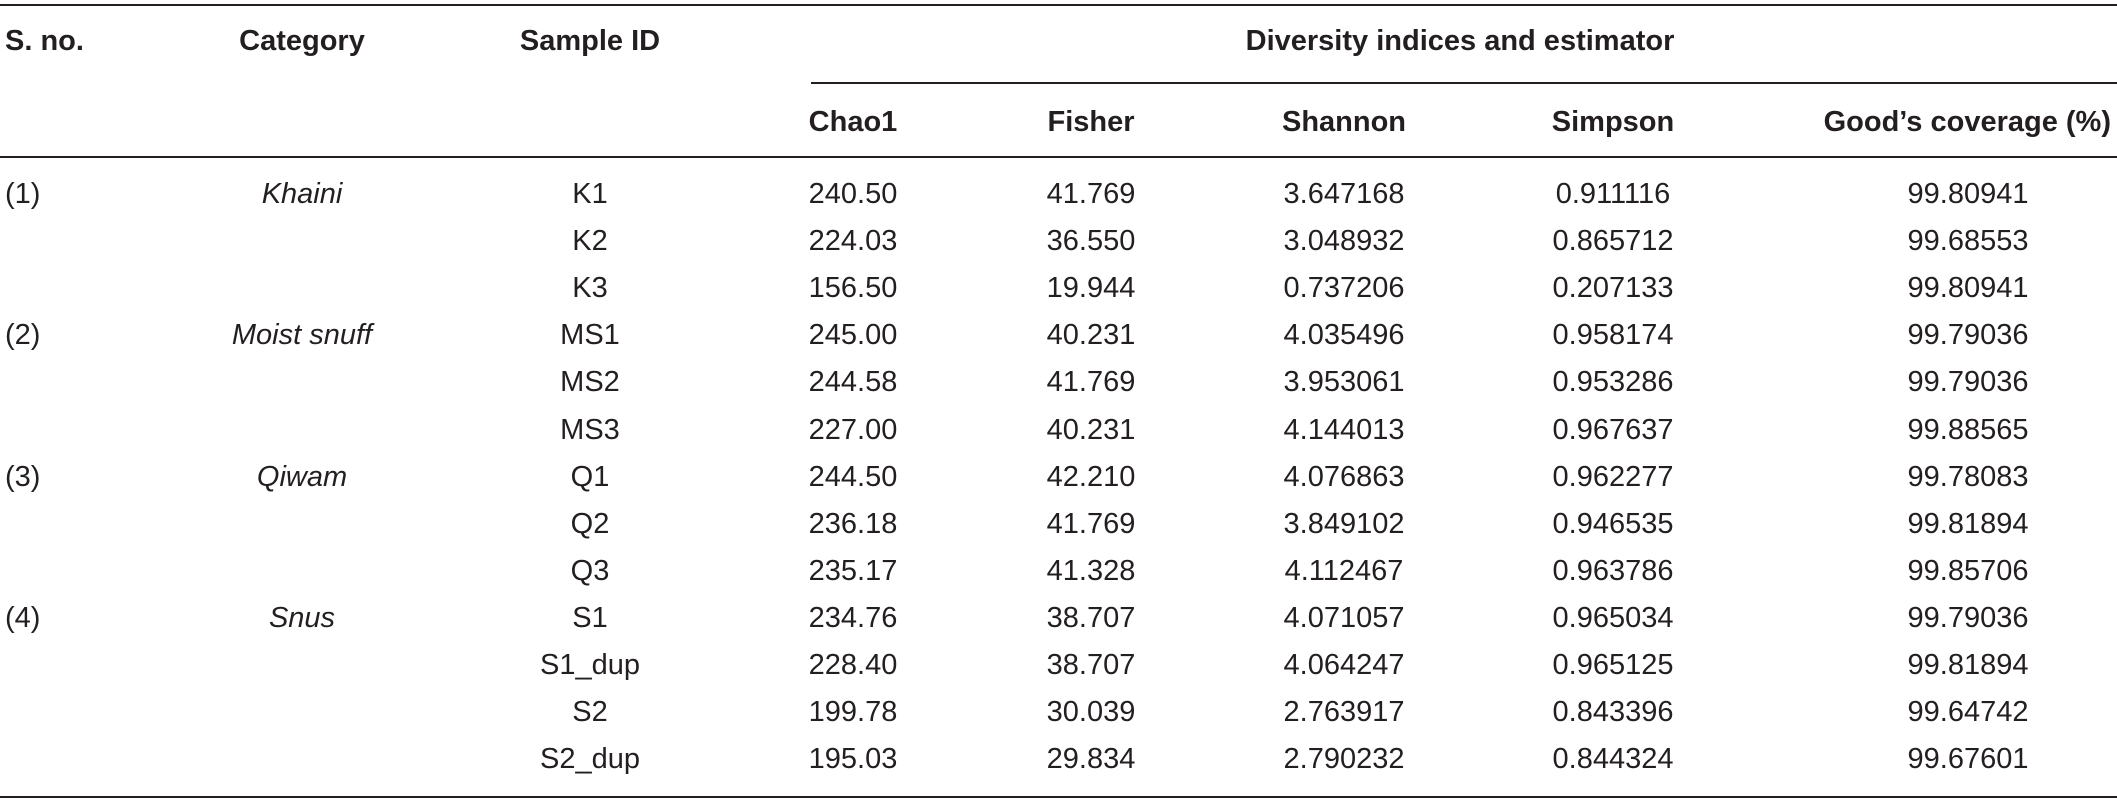  I want to click on cell-simpson: 0.865712, so click(1613, 241).